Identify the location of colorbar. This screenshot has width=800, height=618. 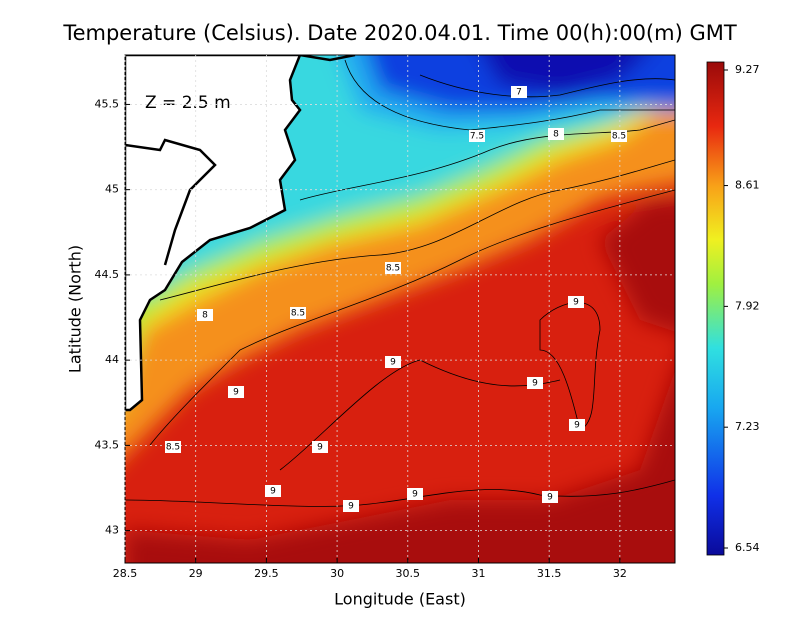
(715, 308).